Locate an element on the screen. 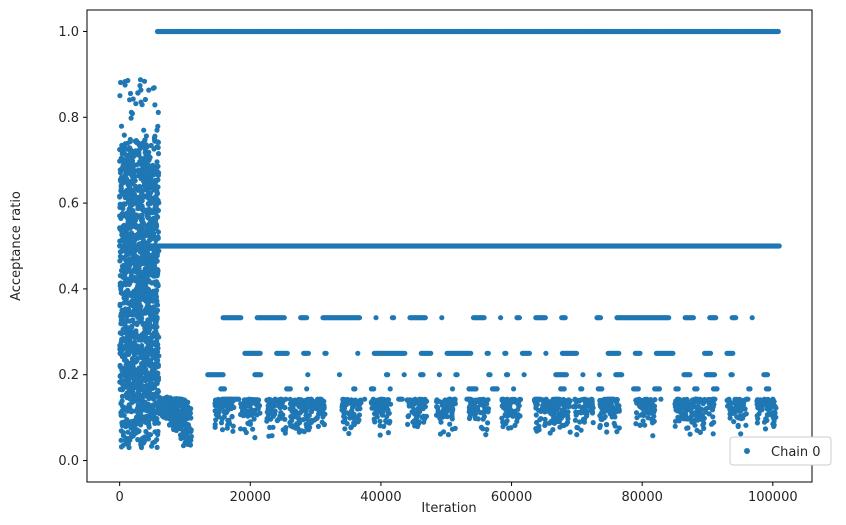 This screenshot has height=525, width=846. x-axis-label: Iteration is located at coordinates (448, 508).